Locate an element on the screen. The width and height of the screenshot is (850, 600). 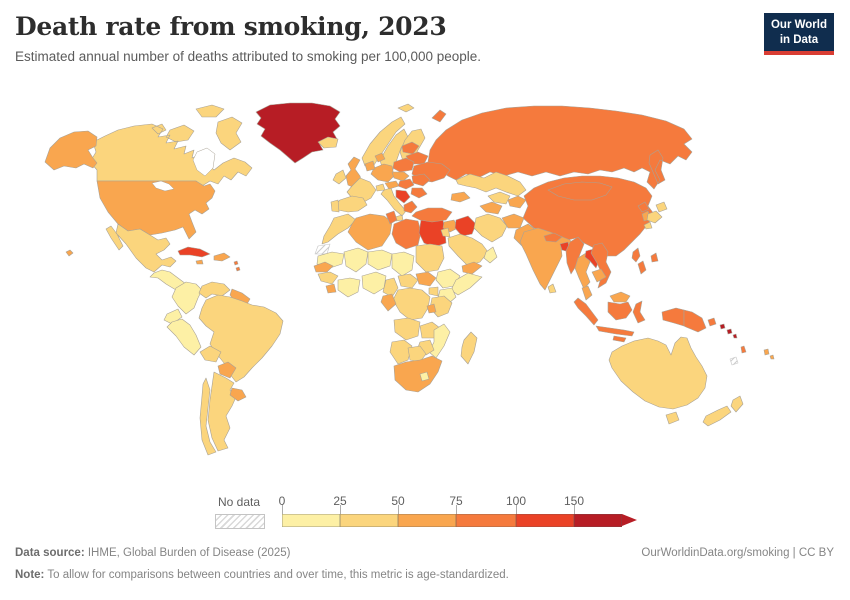
country-cuba: Cuba is located at coordinates (194, 252).